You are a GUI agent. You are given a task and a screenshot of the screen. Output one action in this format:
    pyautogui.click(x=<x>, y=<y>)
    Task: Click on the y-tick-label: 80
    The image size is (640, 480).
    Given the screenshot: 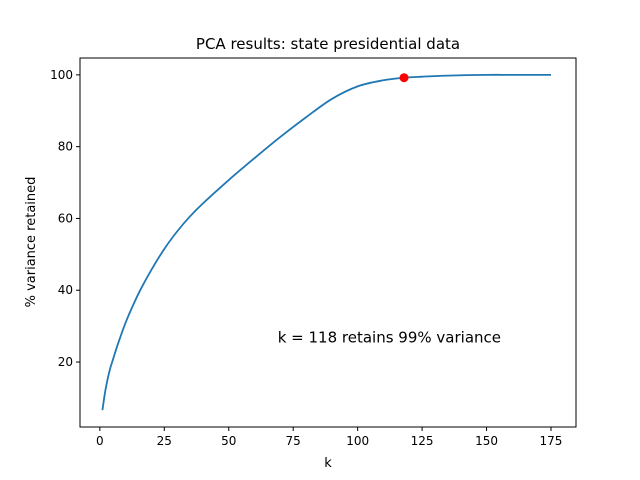 What is the action you would take?
    pyautogui.click(x=65, y=147)
    